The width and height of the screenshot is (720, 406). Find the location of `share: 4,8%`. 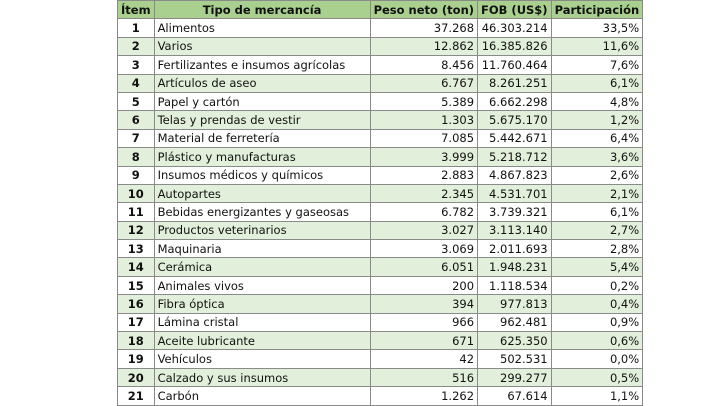

share: 4,8% is located at coordinates (597, 101).